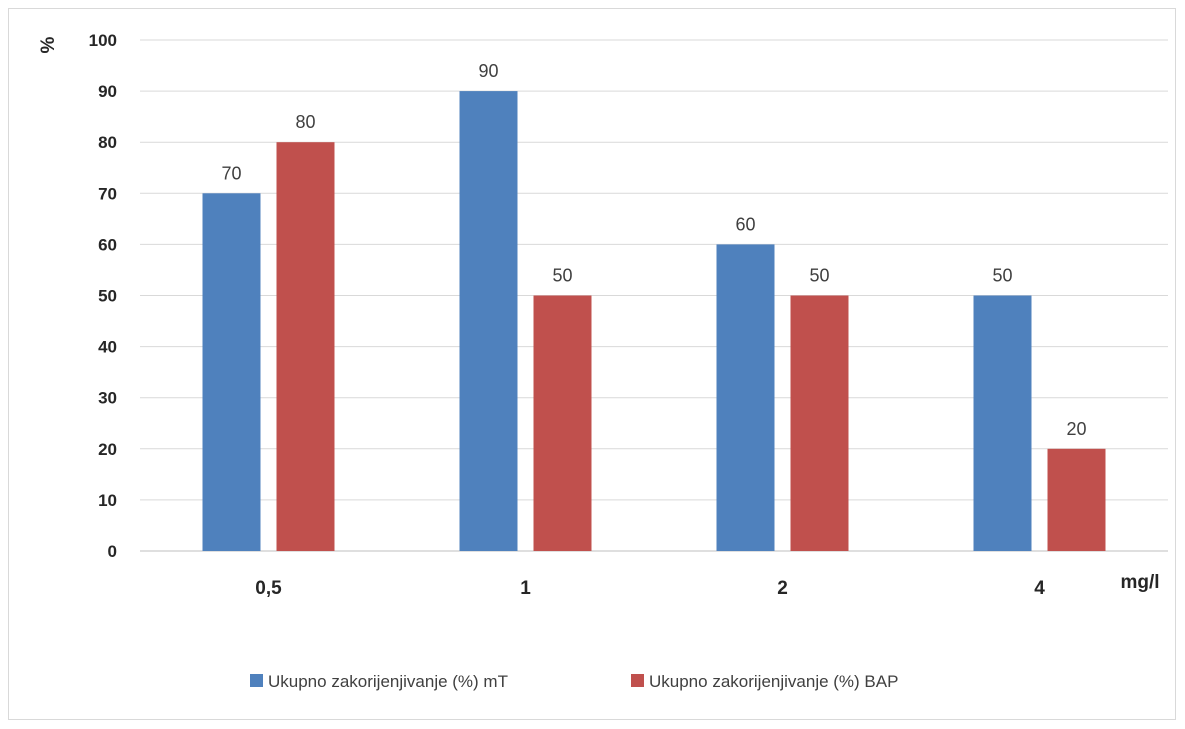  I want to click on y-axis-ticks: 0 10 20 30 40 50 60 70 80 90 100, so click(103, 296).